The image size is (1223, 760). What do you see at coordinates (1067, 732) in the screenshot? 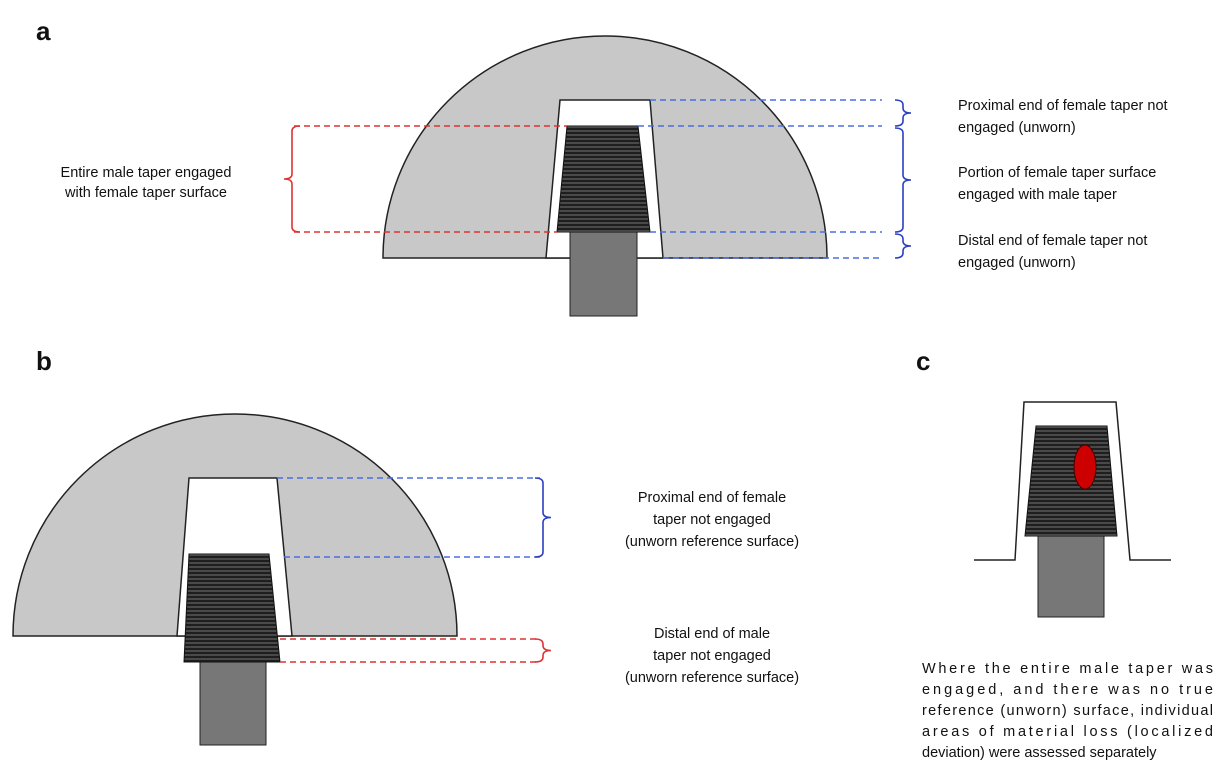
I see `note: areas of material loss (localized` at bounding box center [1067, 732].